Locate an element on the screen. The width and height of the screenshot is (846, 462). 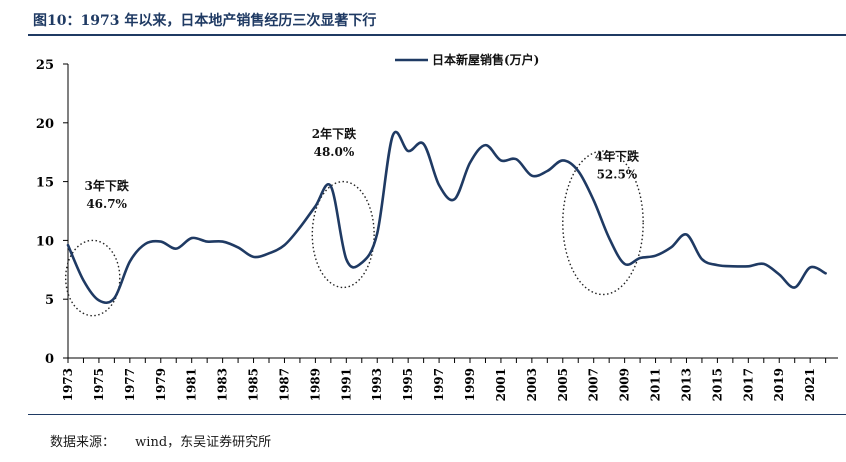
annotation-label: 2年下跌 is located at coordinates (334, 133).